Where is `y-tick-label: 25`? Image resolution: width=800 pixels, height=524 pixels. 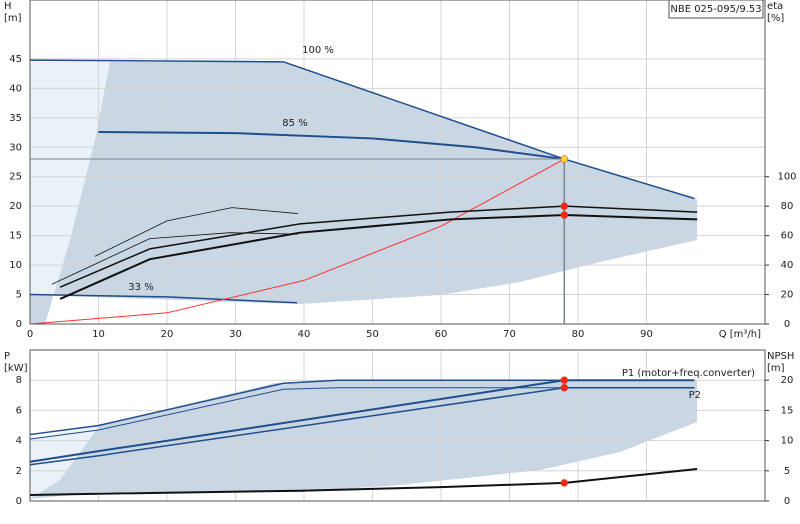
y-tick-label: 25 is located at coordinates (15, 177).